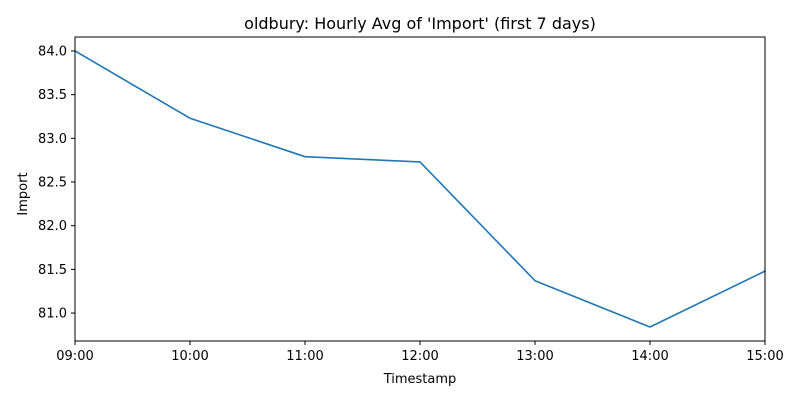 This screenshot has width=800, height=400. I want to click on x-tick-label: 10:00, so click(189, 356).